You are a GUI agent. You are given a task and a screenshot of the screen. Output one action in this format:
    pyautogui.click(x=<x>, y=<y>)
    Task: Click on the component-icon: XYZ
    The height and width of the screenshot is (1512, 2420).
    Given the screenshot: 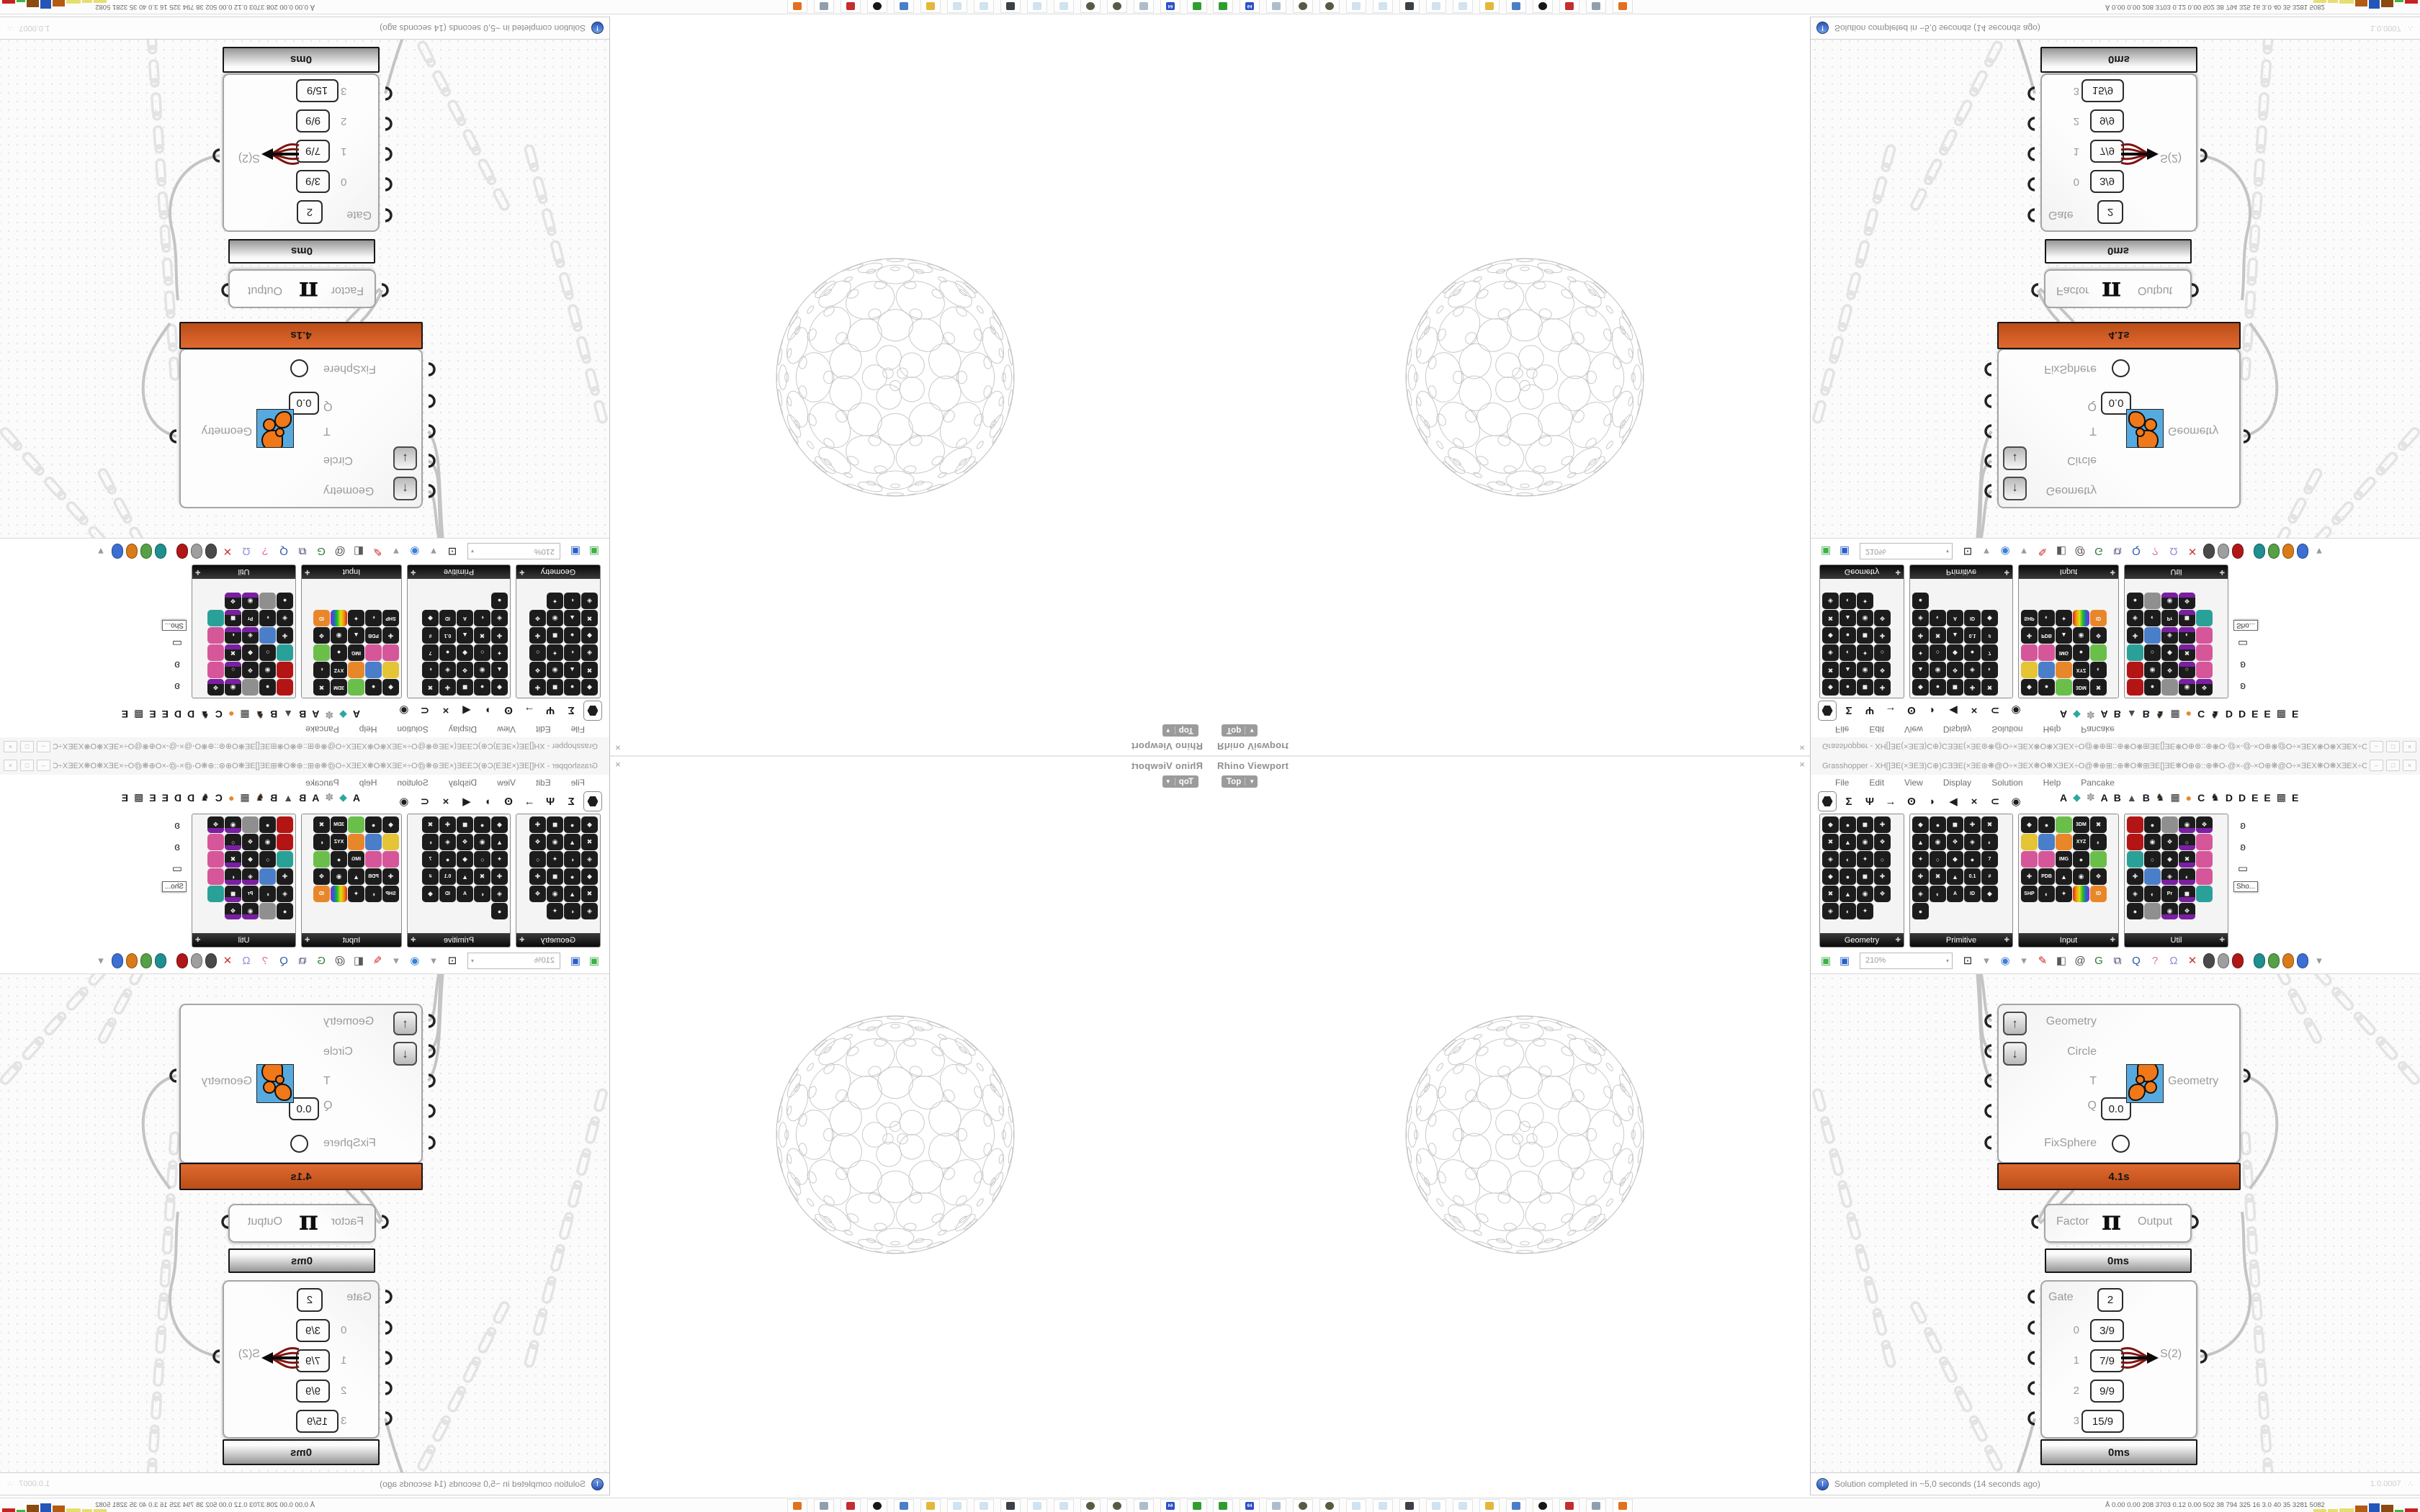 What is the action you would take?
    pyautogui.click(x=339, y=842)
    